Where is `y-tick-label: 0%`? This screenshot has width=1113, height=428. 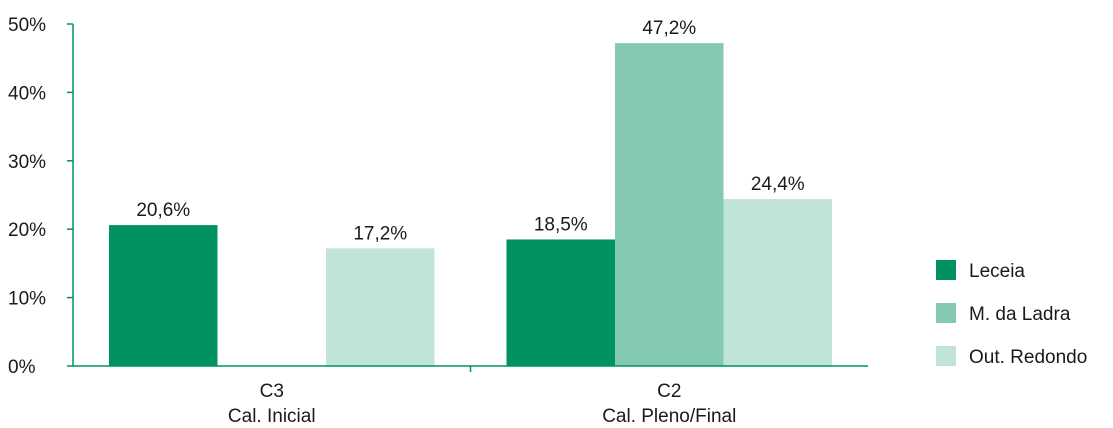 y-tick-label: 0% is located at coordinates (22, 367).